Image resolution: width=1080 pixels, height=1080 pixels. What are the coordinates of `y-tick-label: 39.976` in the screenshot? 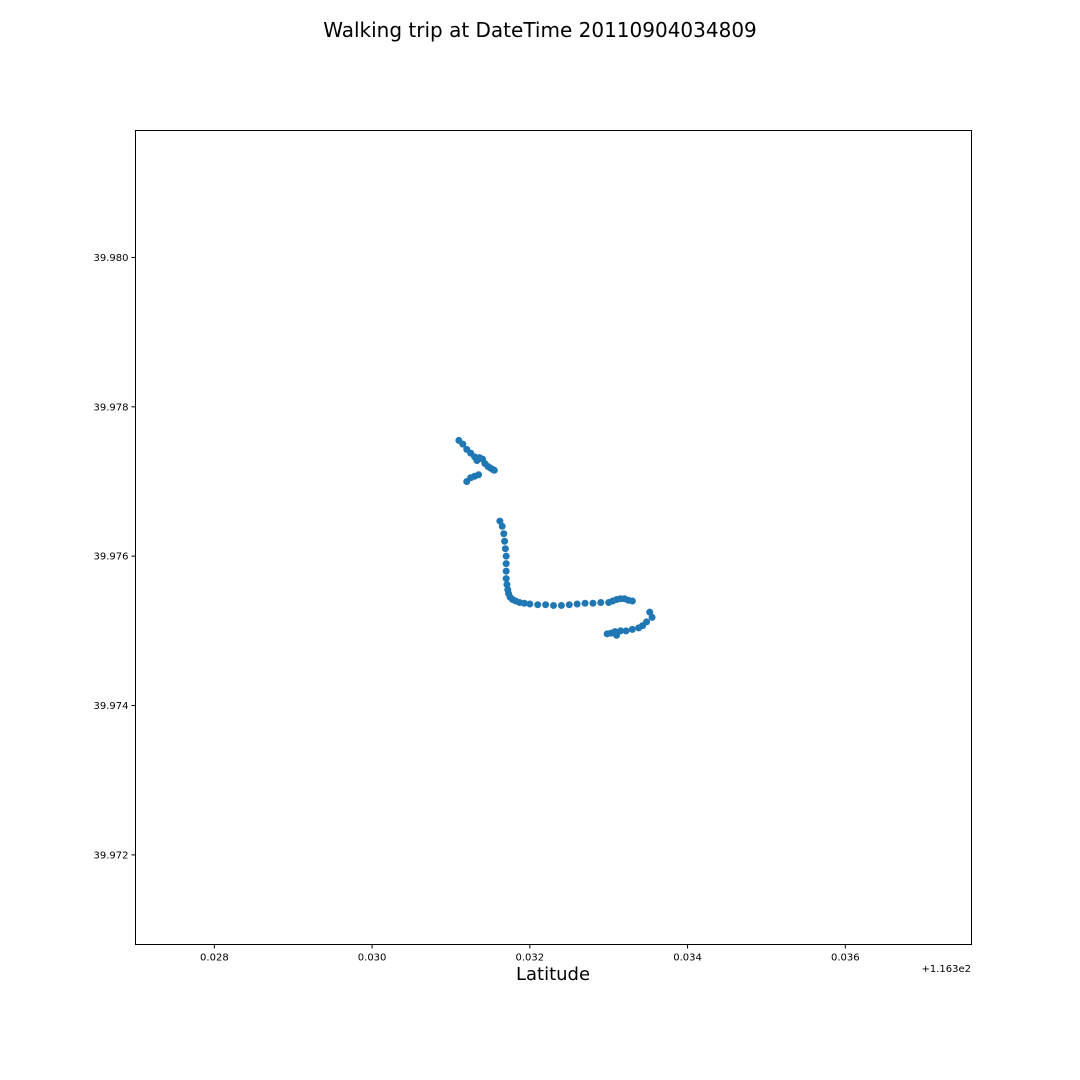 It's located at (111, 557).